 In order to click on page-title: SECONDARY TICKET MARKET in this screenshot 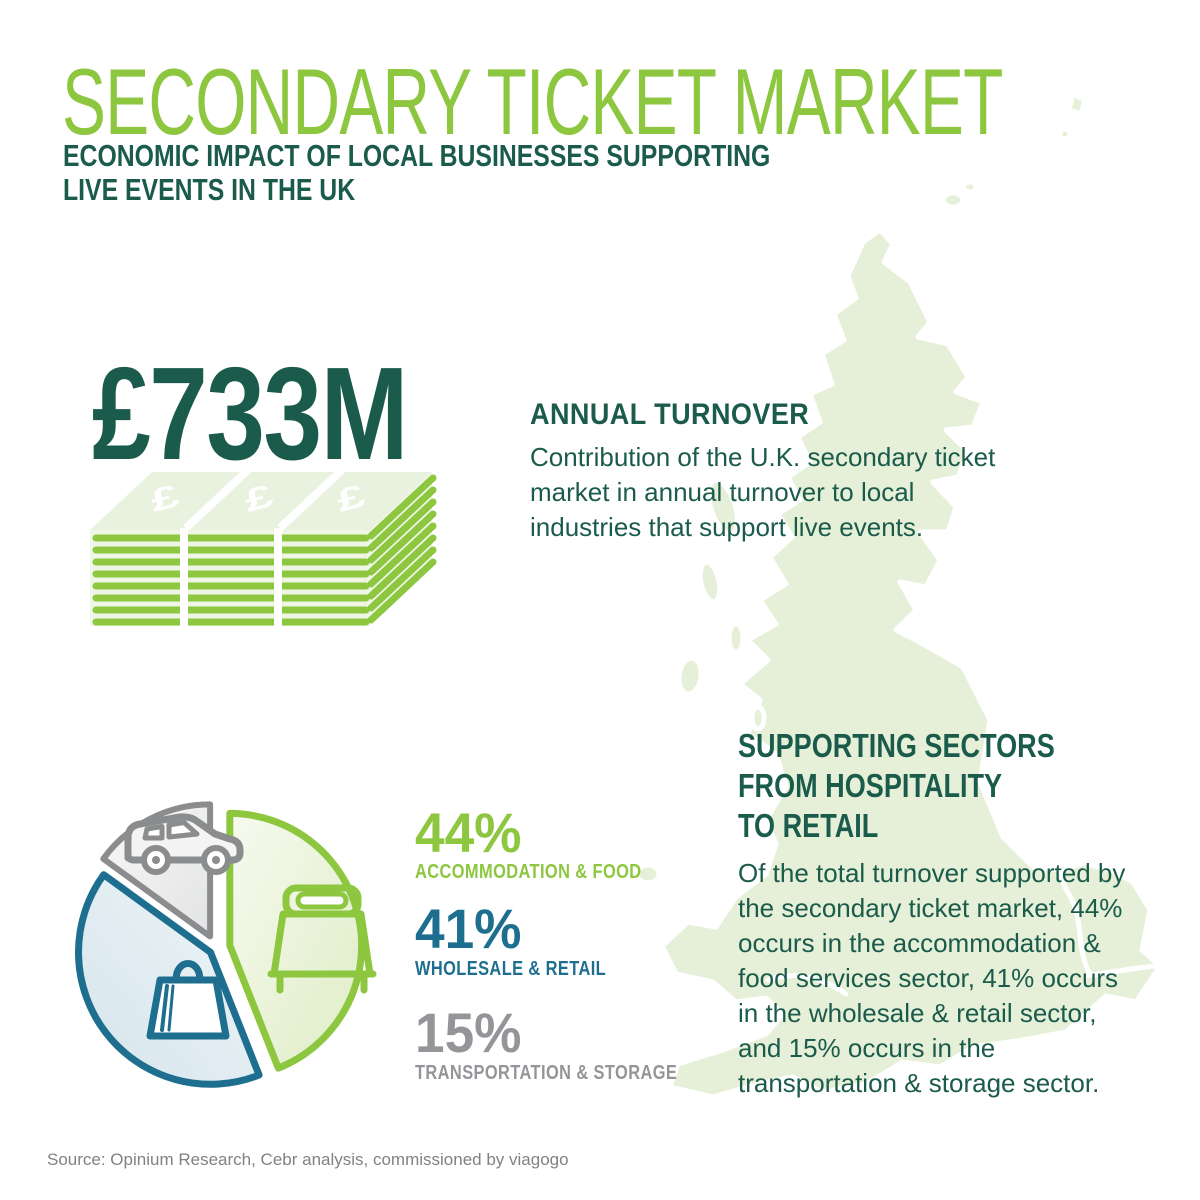, I will do `click(532, 101)`.